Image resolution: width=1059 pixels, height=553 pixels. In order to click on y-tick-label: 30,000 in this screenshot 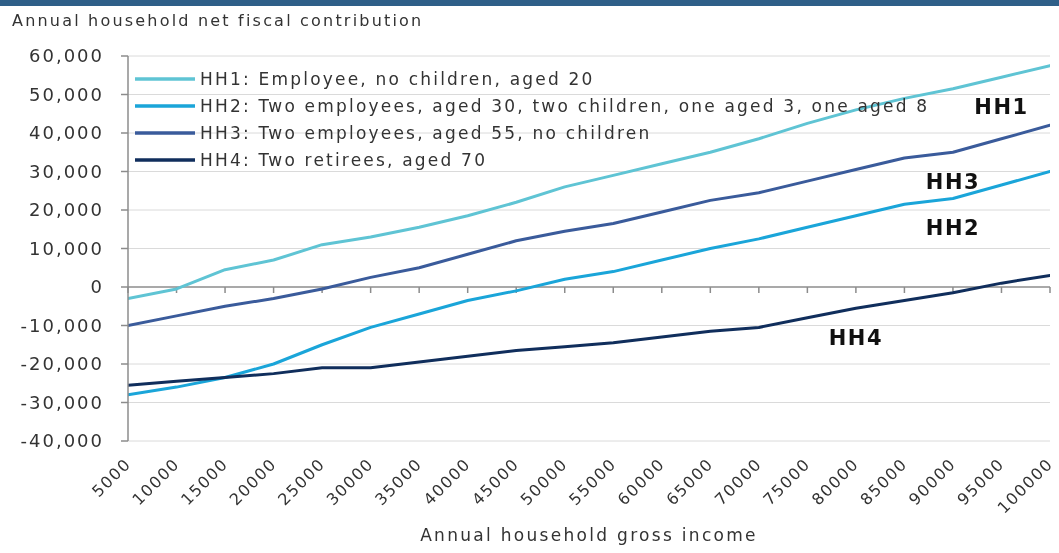, I will do `click(66, 171)`.